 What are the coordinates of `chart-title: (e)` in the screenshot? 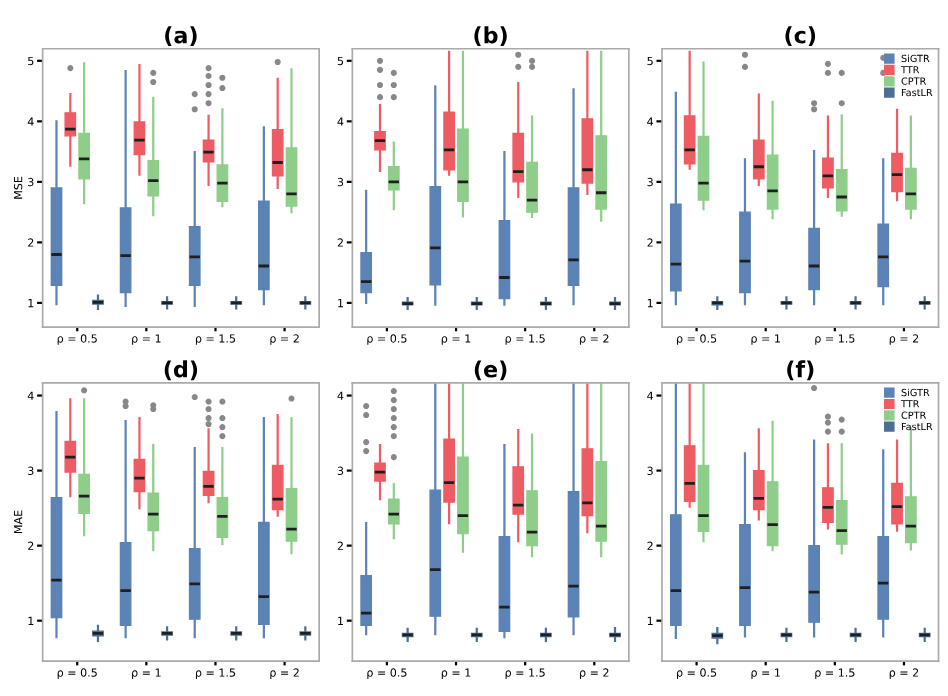 It's located at (490, 370).